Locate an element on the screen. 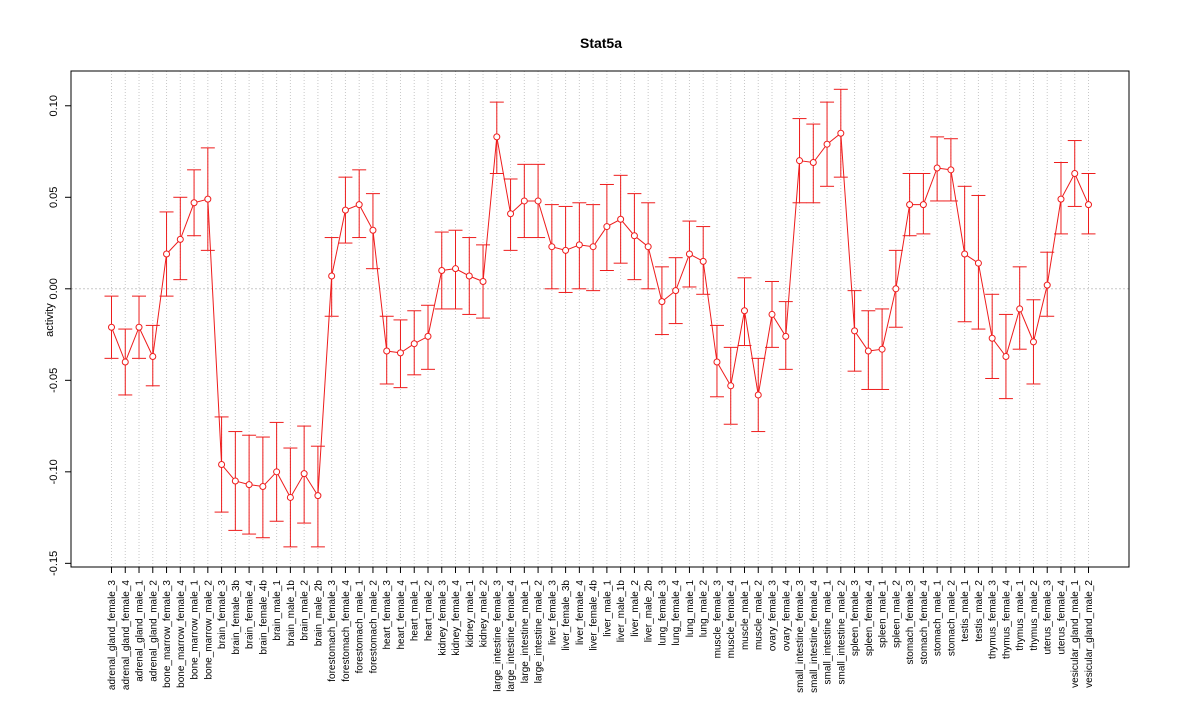 The height and width of the screenshot is (720, 1200). x-tick-label: uterus_female_3 is located at coordinates (1048, 617).